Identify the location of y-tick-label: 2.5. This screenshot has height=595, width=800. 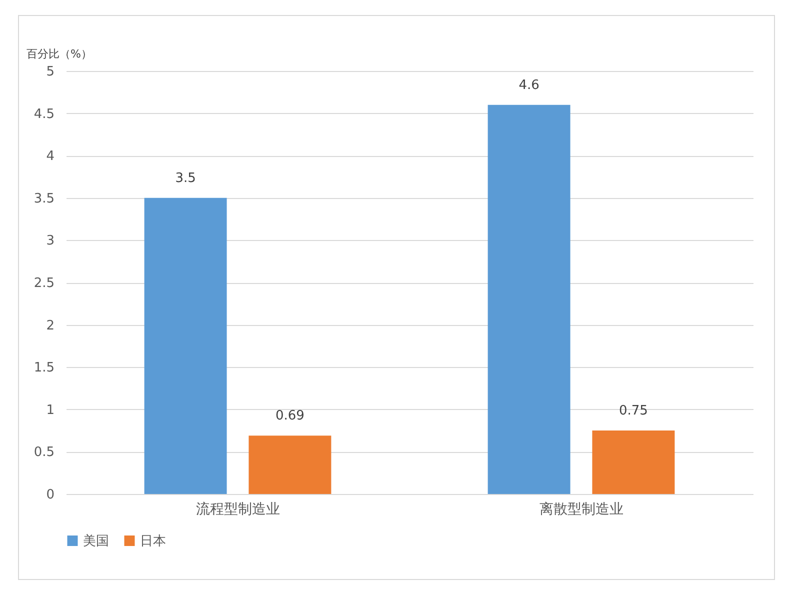
(44, 283).